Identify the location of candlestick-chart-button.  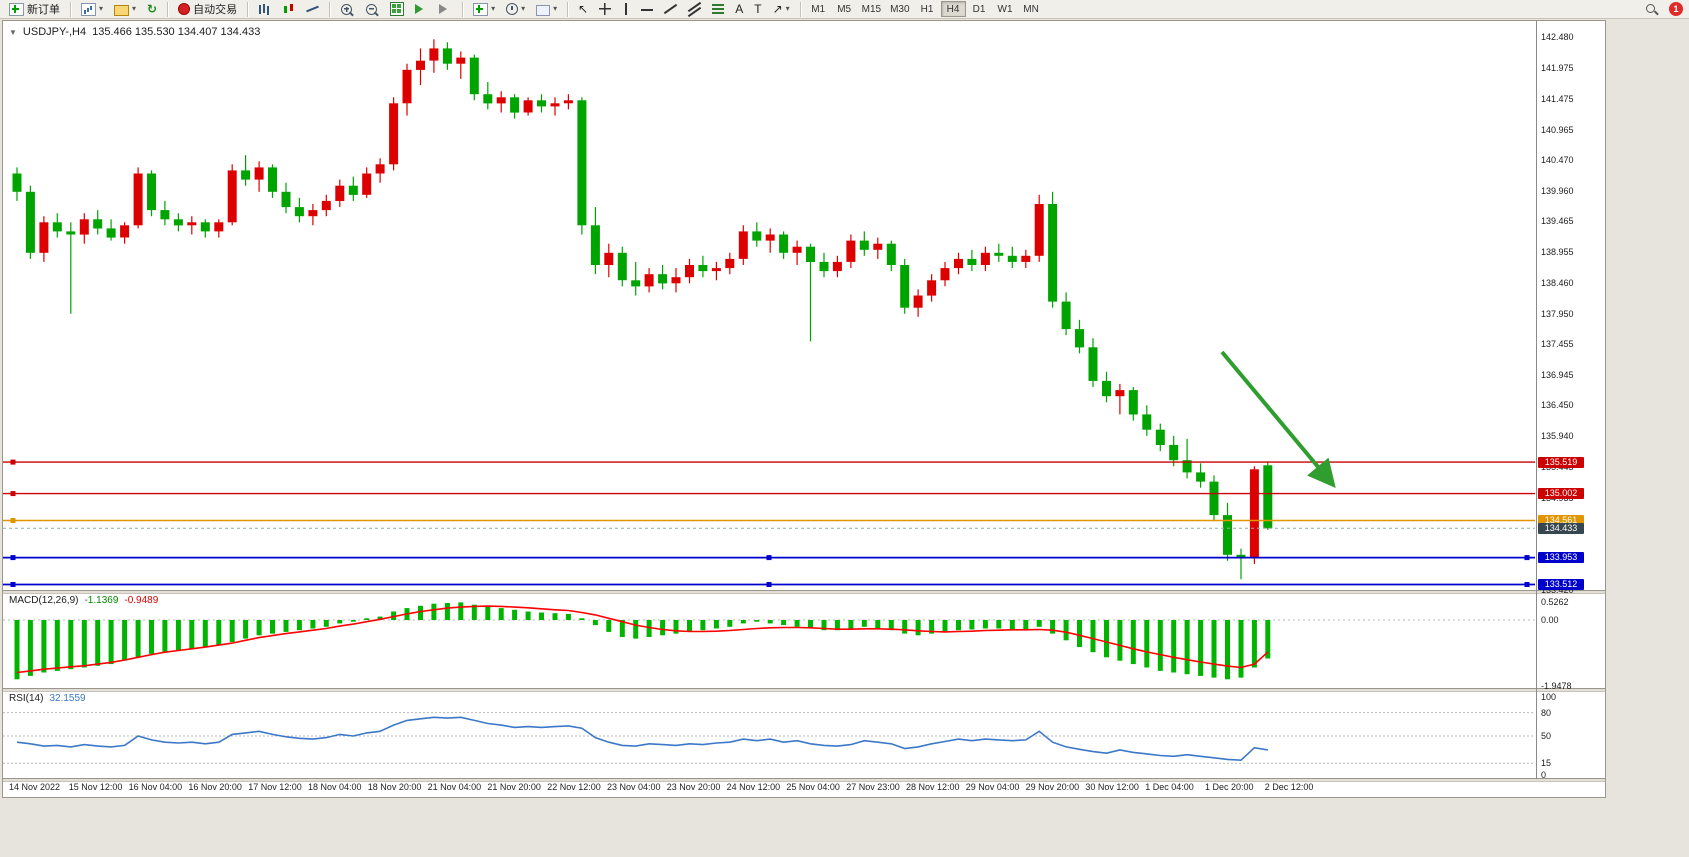
(288, 9).